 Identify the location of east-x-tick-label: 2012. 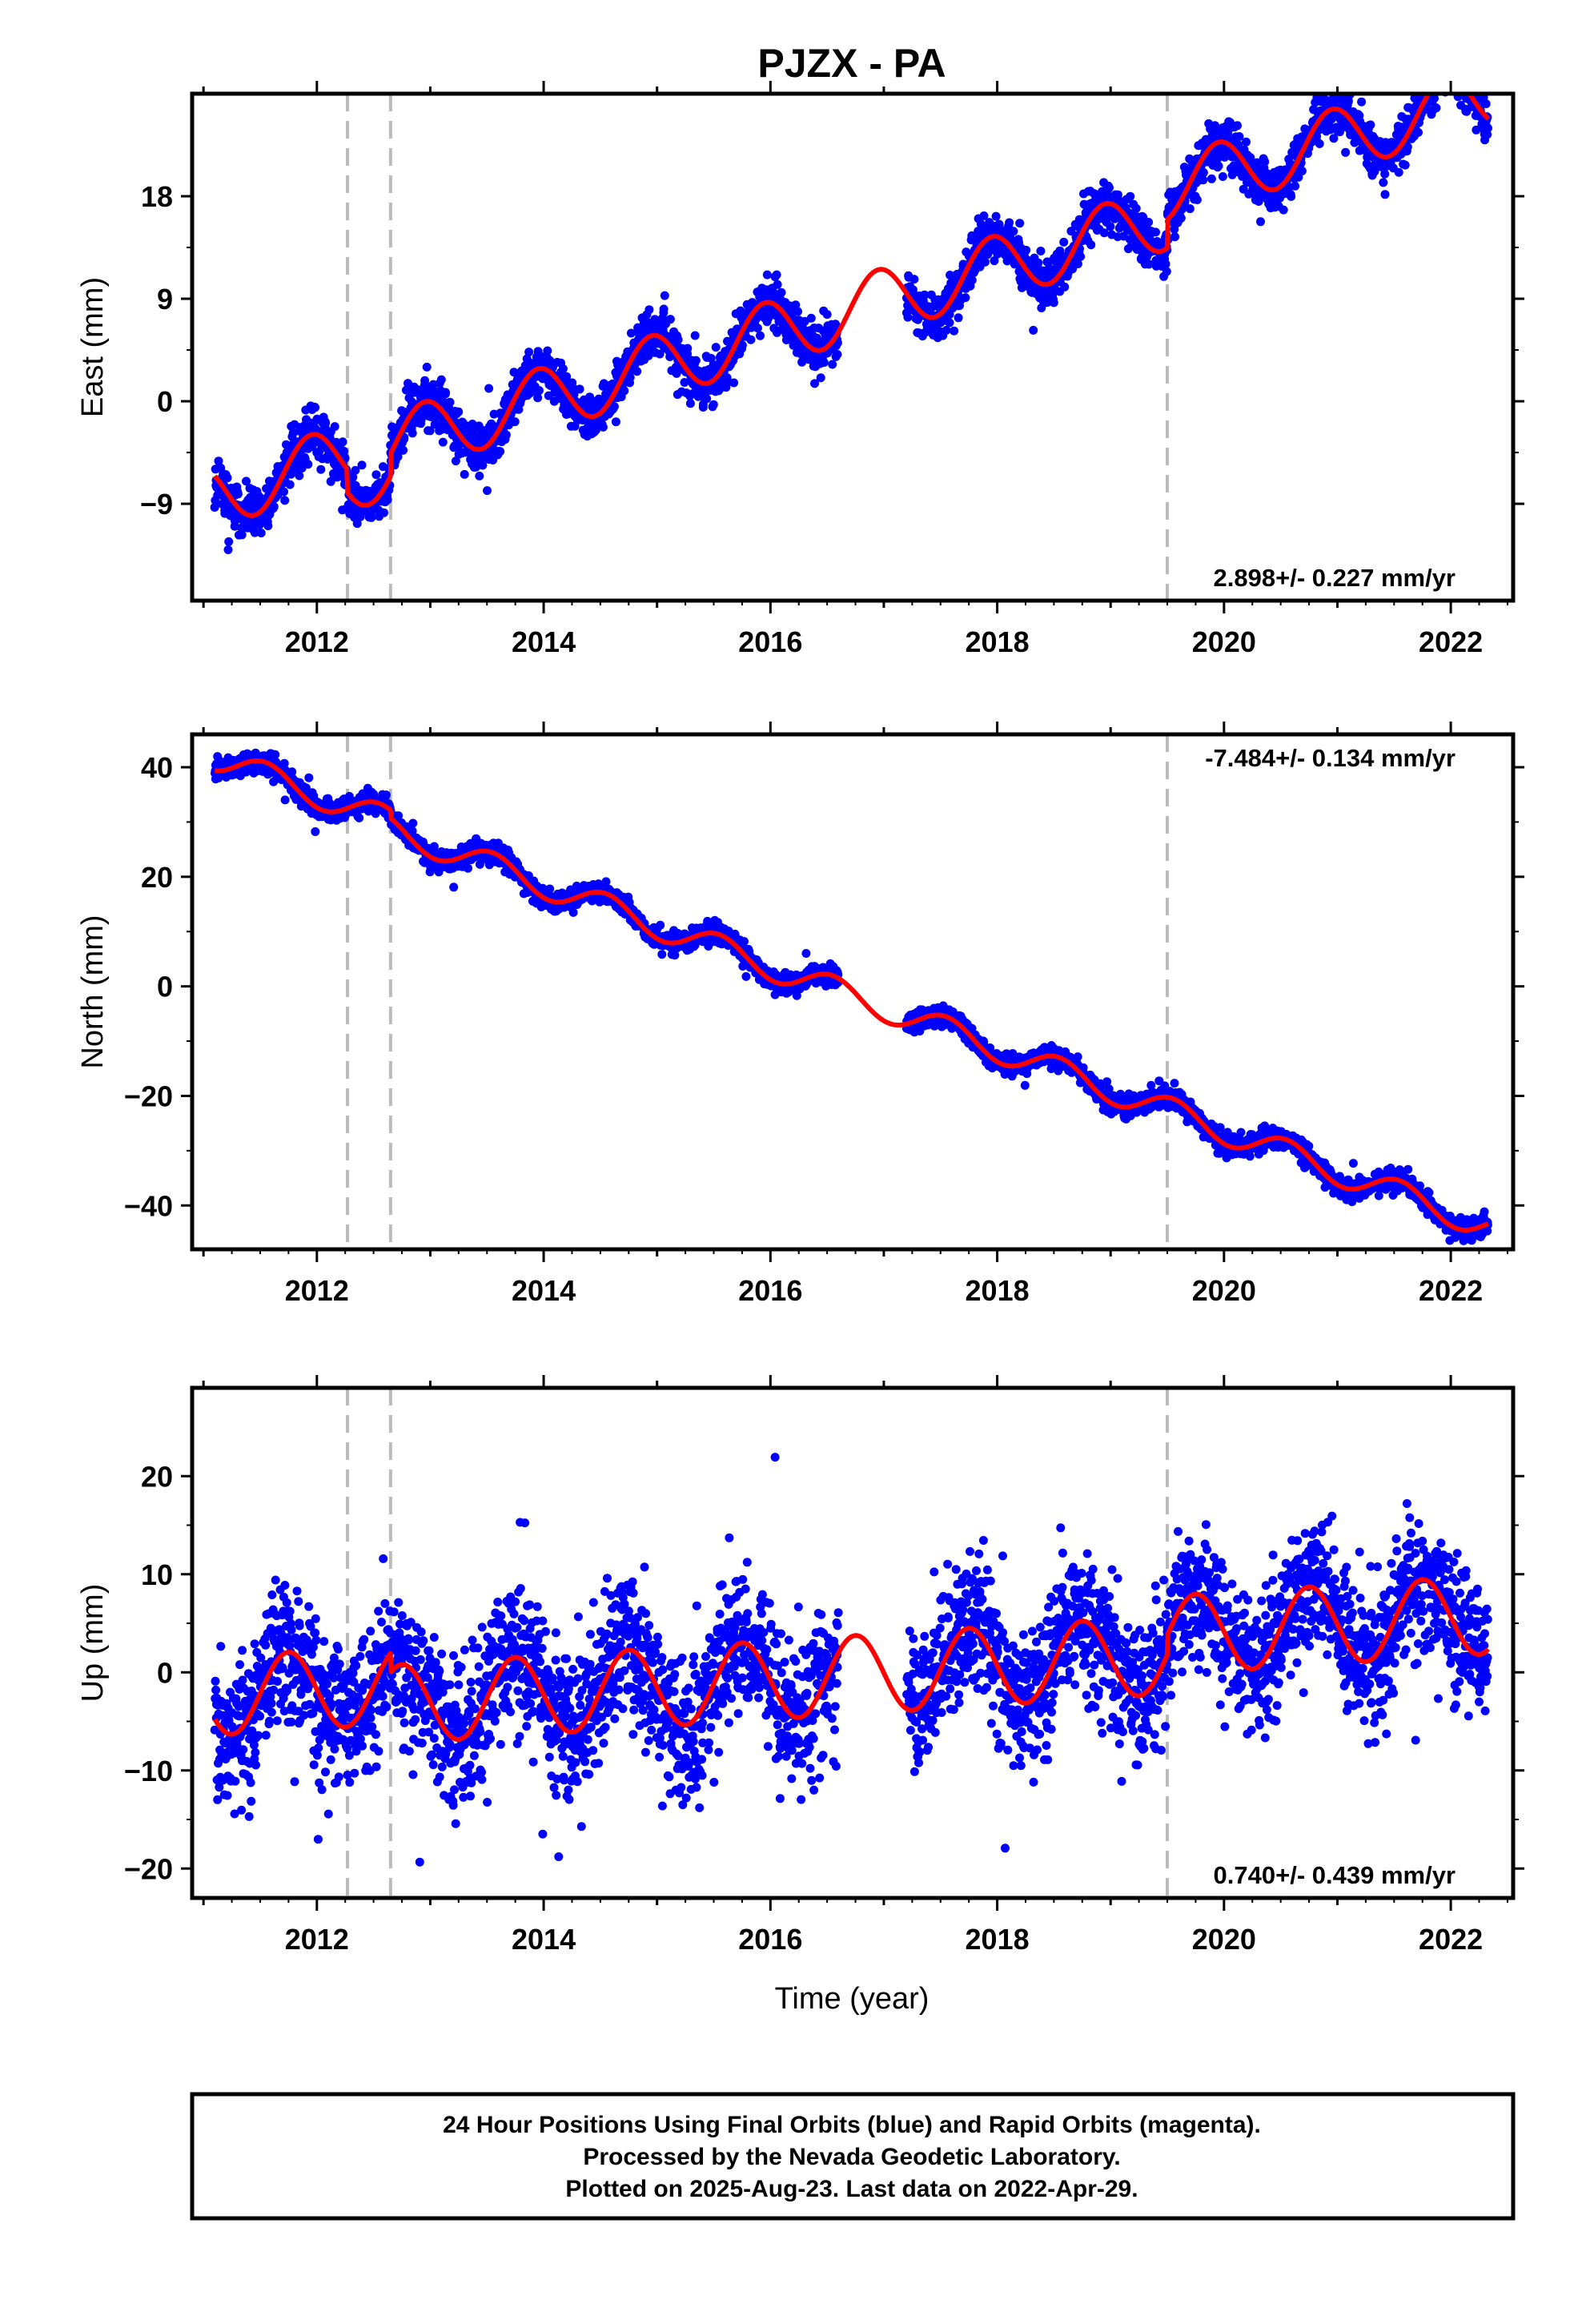
(317, 641).